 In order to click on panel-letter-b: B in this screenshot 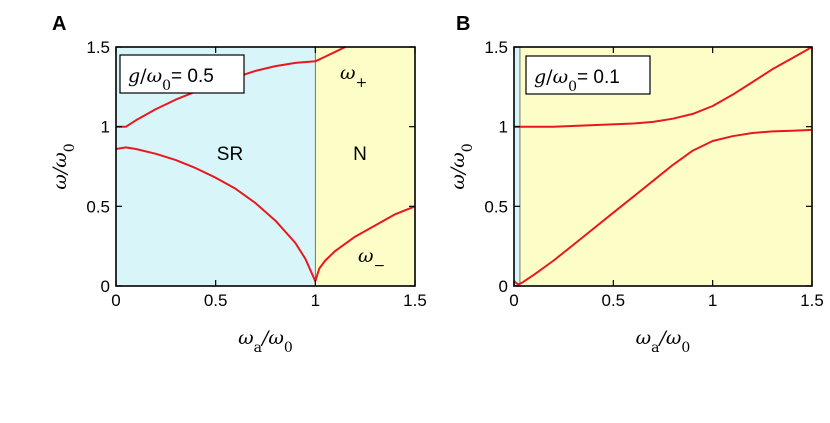, I will do `click(463, 24)`.